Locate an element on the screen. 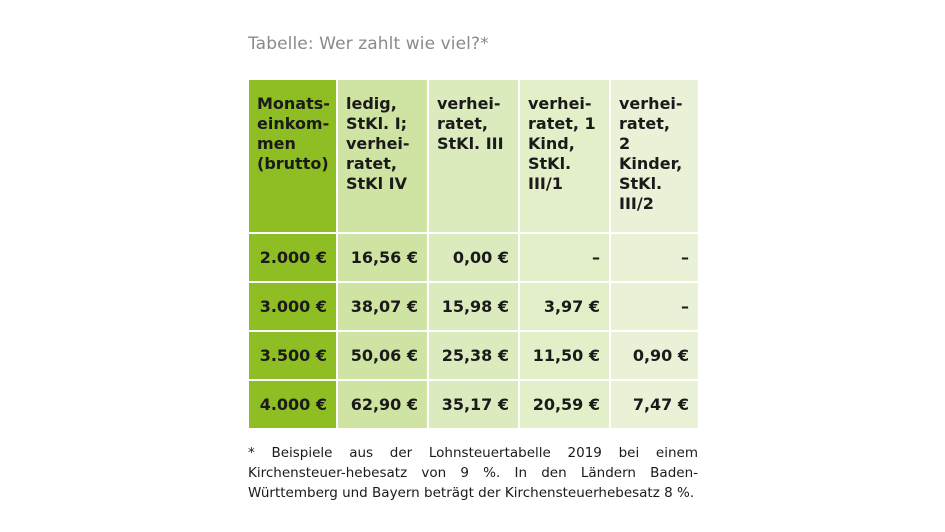  cell-income: 3.500 € is located at coordinates (292, 355).